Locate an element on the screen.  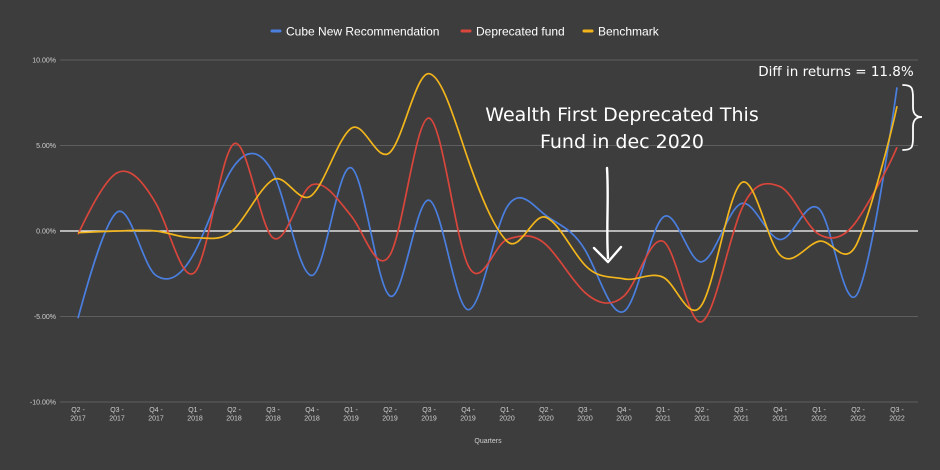
x-tick-label: Q1 -2018 is located at coordinates (195, 415).